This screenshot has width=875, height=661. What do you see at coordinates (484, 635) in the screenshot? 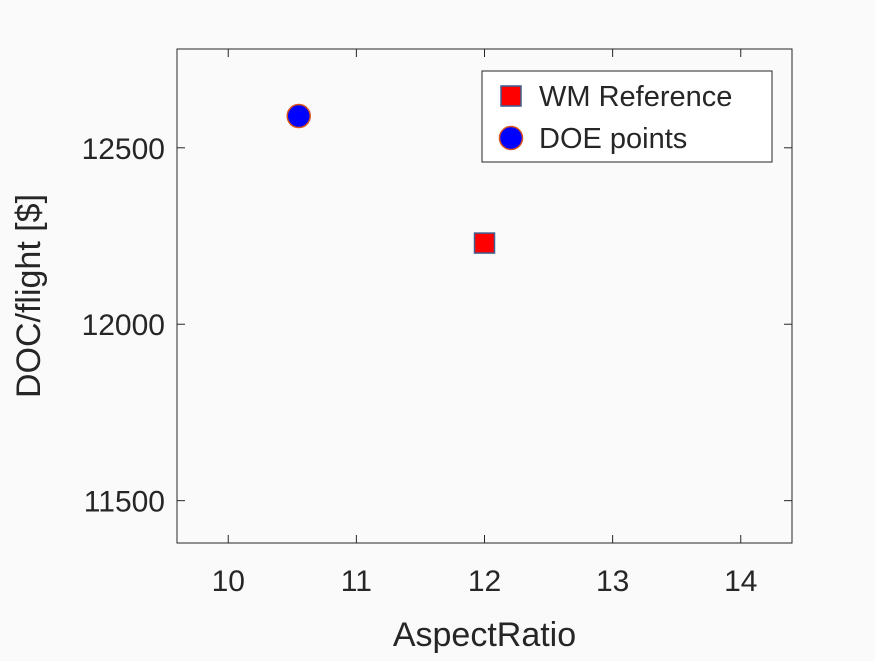
I see `x-axis-label: AspectRatio` at bounding box center [484, 635].